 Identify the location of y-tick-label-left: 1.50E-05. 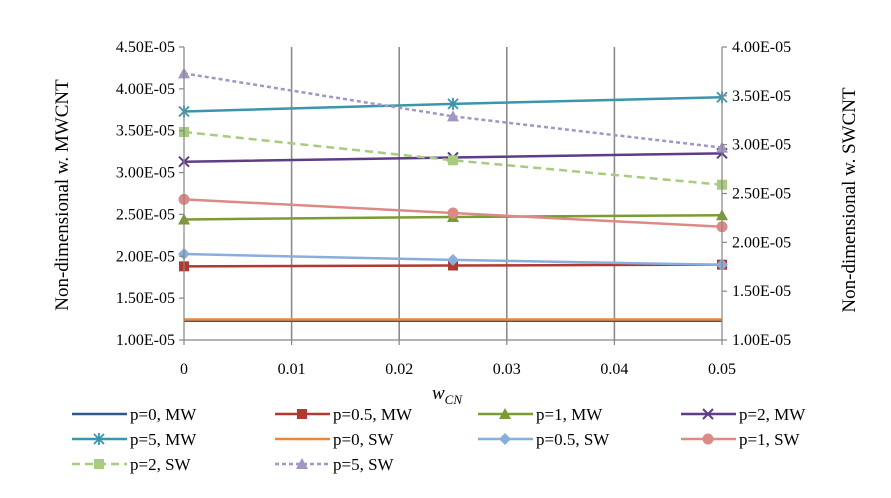
(145, 298).